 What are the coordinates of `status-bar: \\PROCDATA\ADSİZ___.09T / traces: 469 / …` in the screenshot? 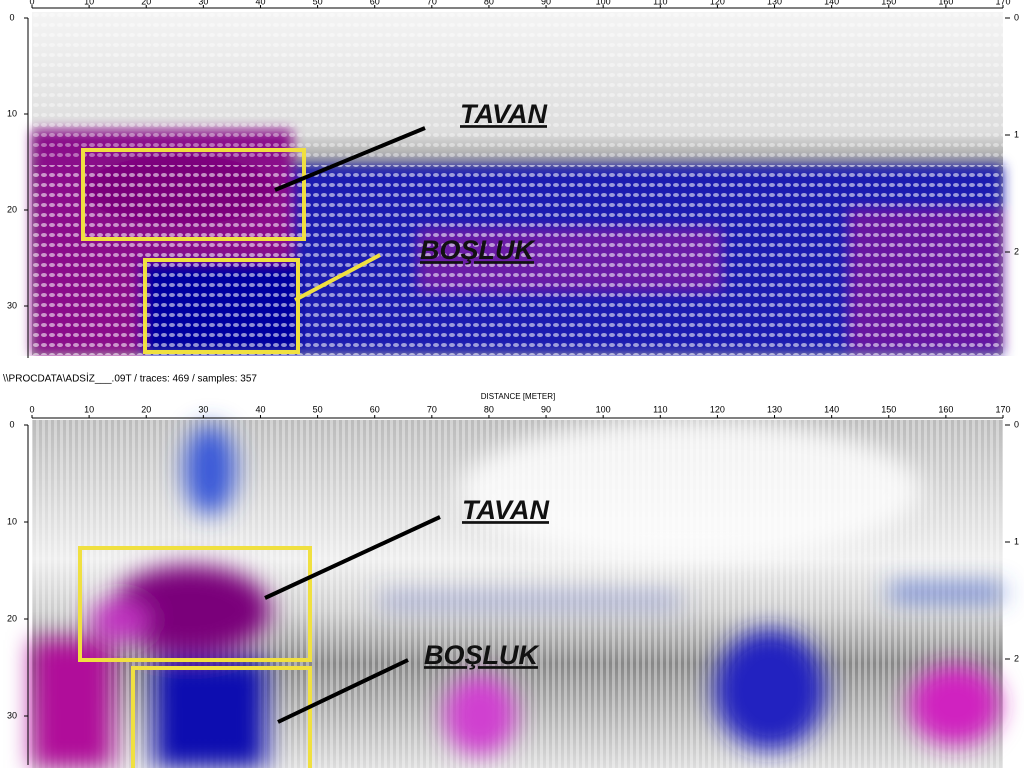 It's located at (130, 378).